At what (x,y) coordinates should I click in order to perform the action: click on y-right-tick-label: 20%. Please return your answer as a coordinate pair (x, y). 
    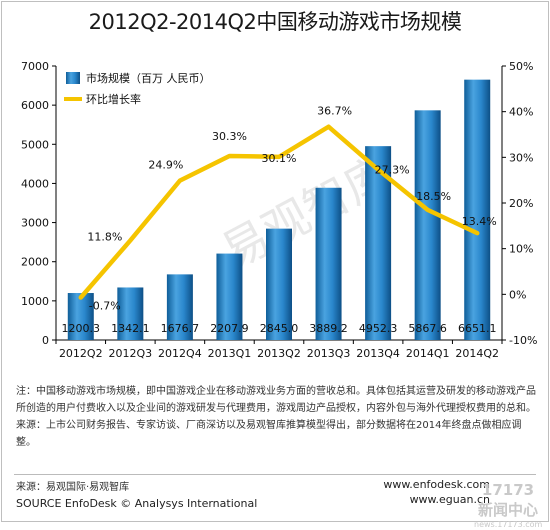
    Looking at the image, I should click on (521, 203).